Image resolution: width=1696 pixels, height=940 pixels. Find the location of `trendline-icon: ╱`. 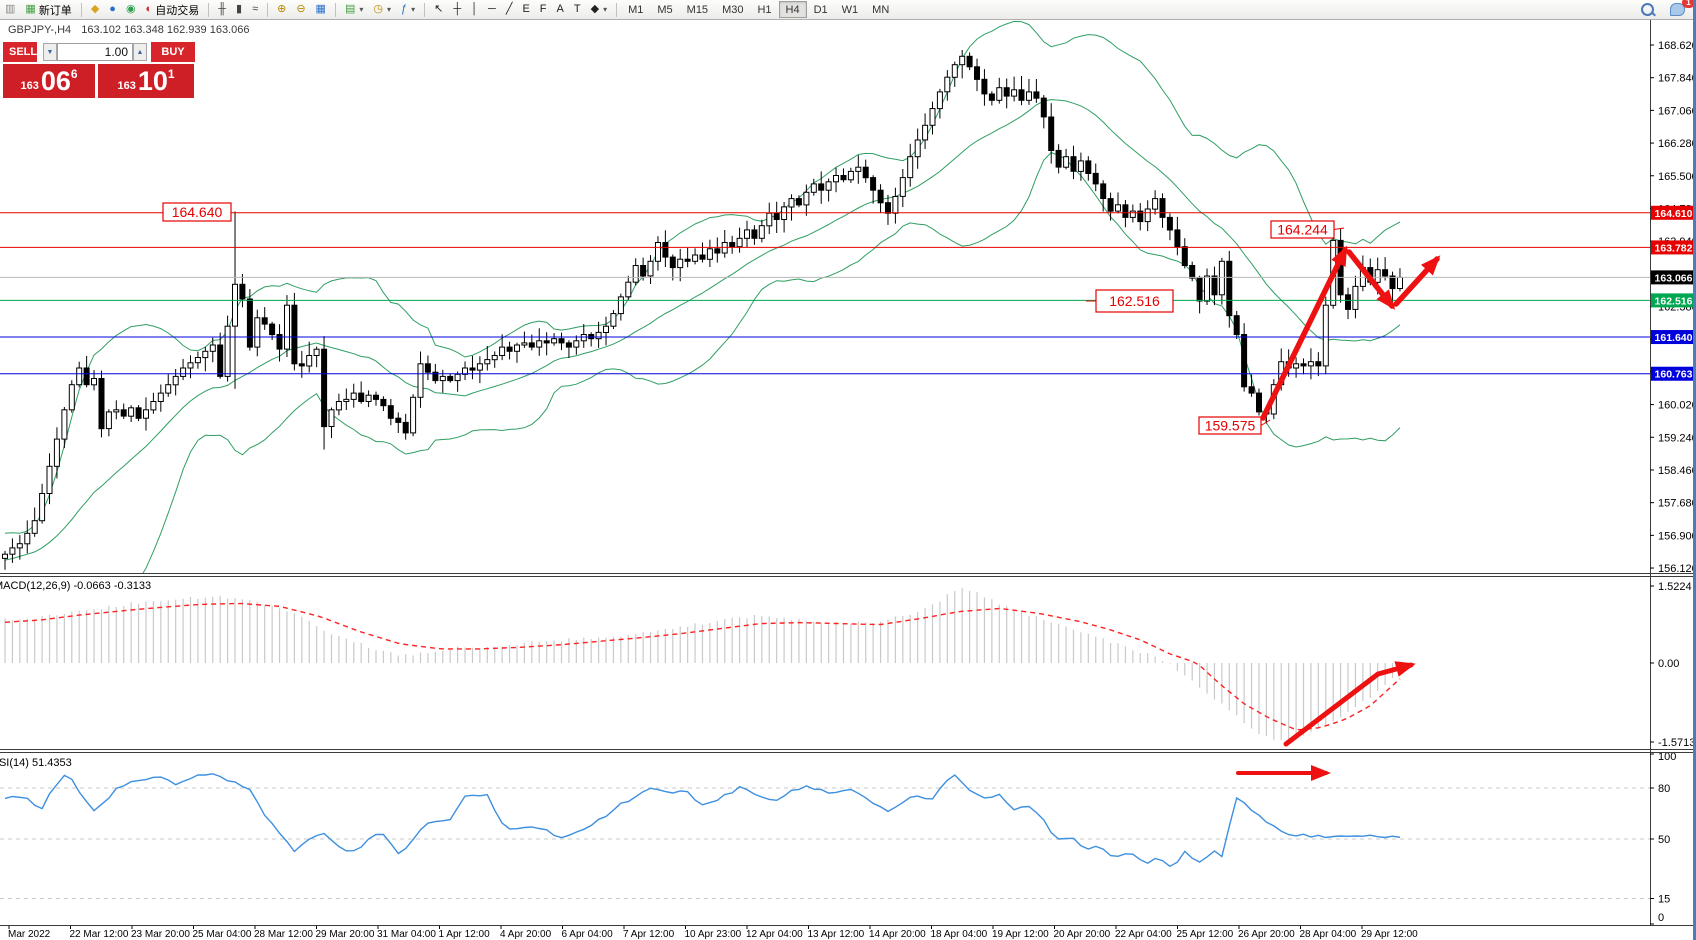

trendline-icon: ╱ is located at coordinates (509, 9).